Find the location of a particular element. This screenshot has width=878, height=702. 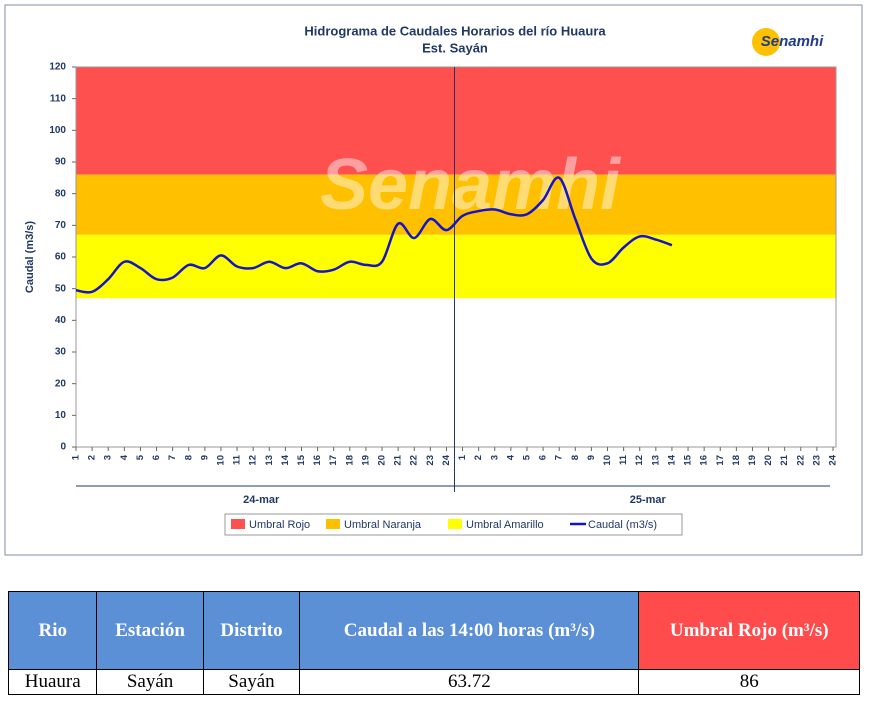

legend-label: Umbral Rojo is located at coordinates (279, 525).